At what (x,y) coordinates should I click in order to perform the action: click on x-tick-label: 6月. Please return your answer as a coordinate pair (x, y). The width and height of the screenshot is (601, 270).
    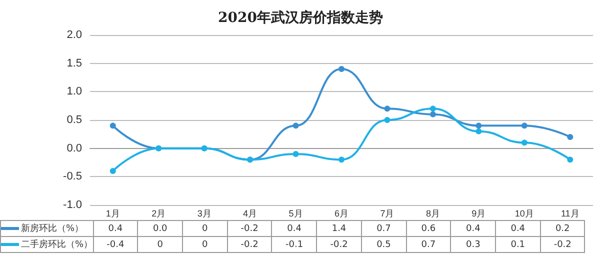
    Looking at the image, I should click on (341, 213).